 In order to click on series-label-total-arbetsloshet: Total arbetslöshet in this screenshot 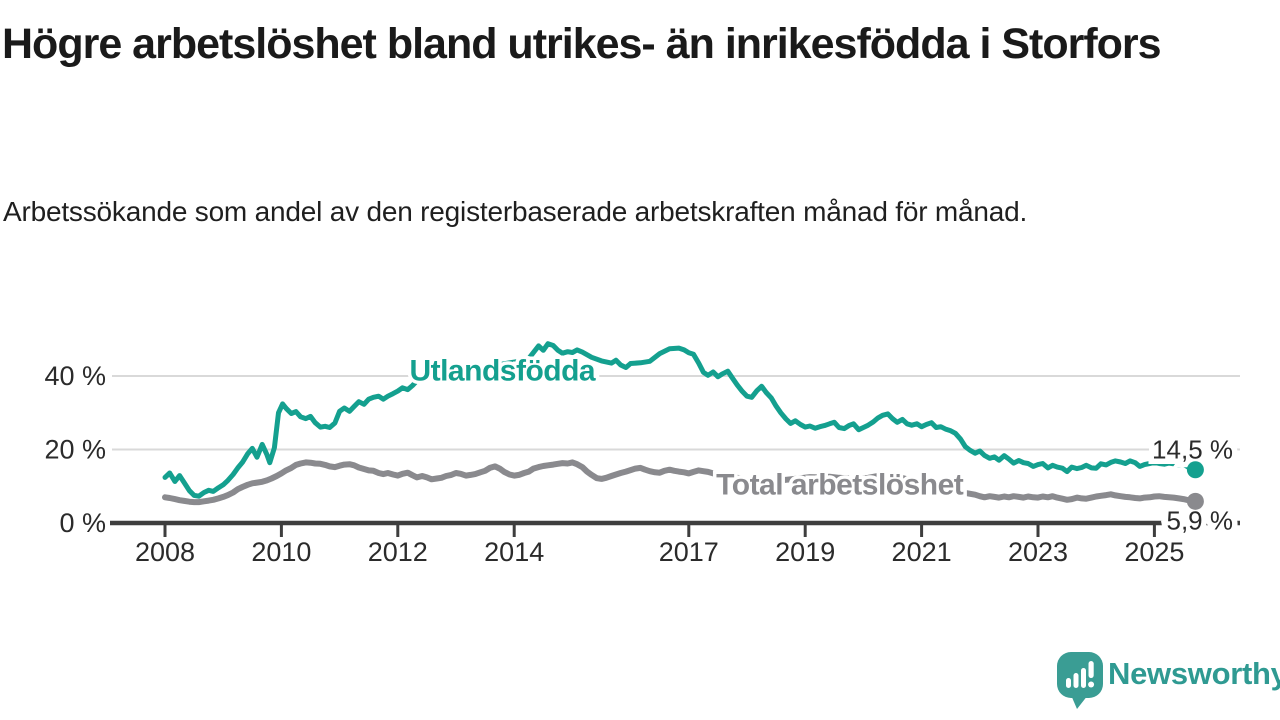, I will do `click(840, 485)`.